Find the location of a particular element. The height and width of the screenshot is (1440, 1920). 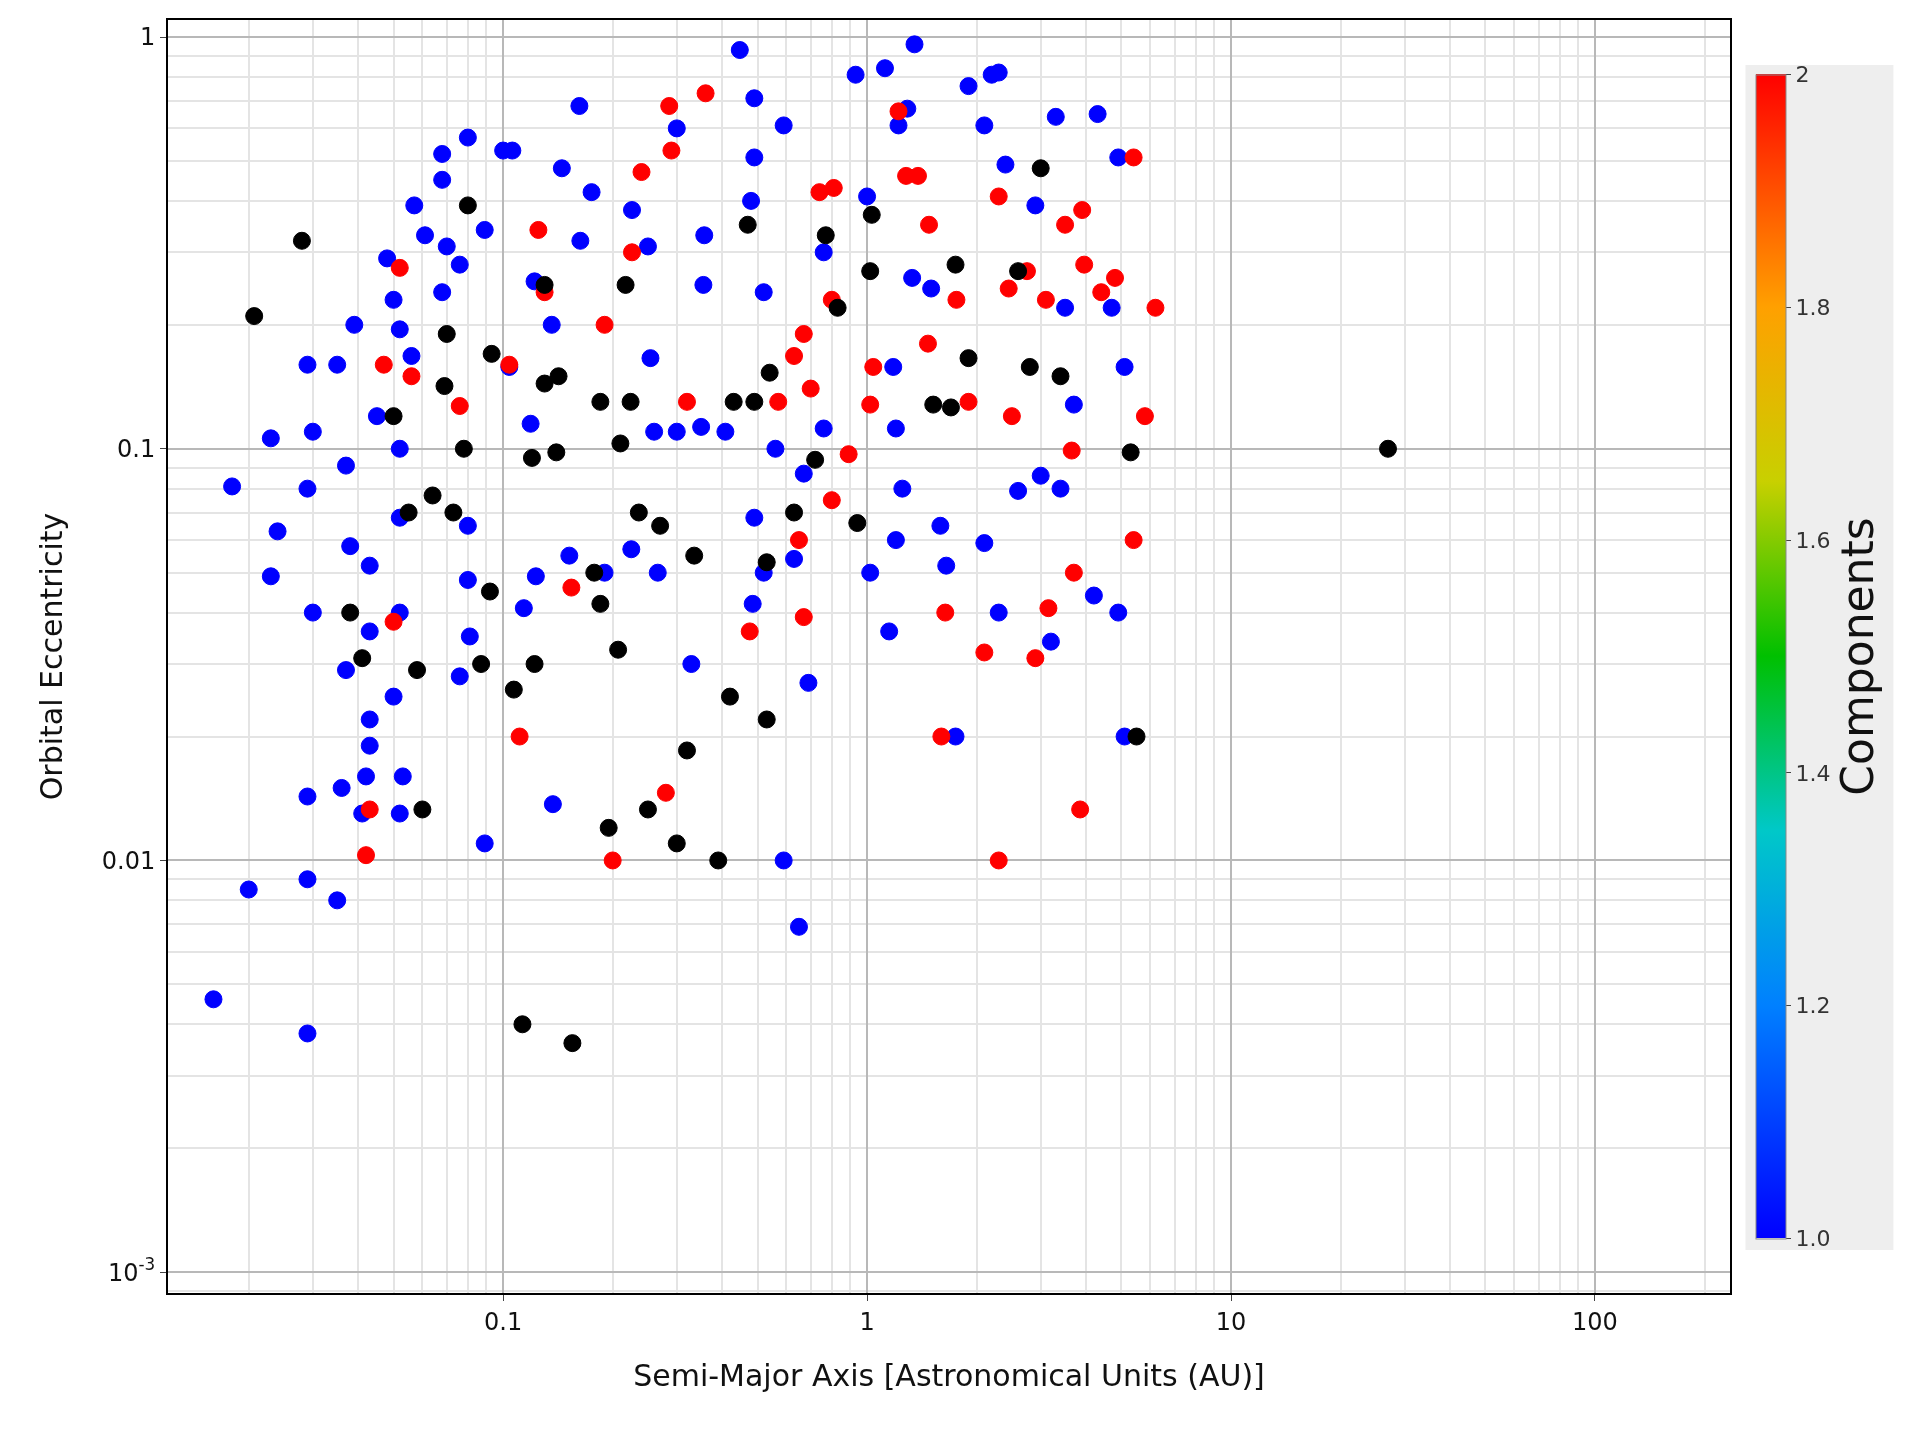

color-bar-label: 1.0 is located at coordinates (1813, 1239).